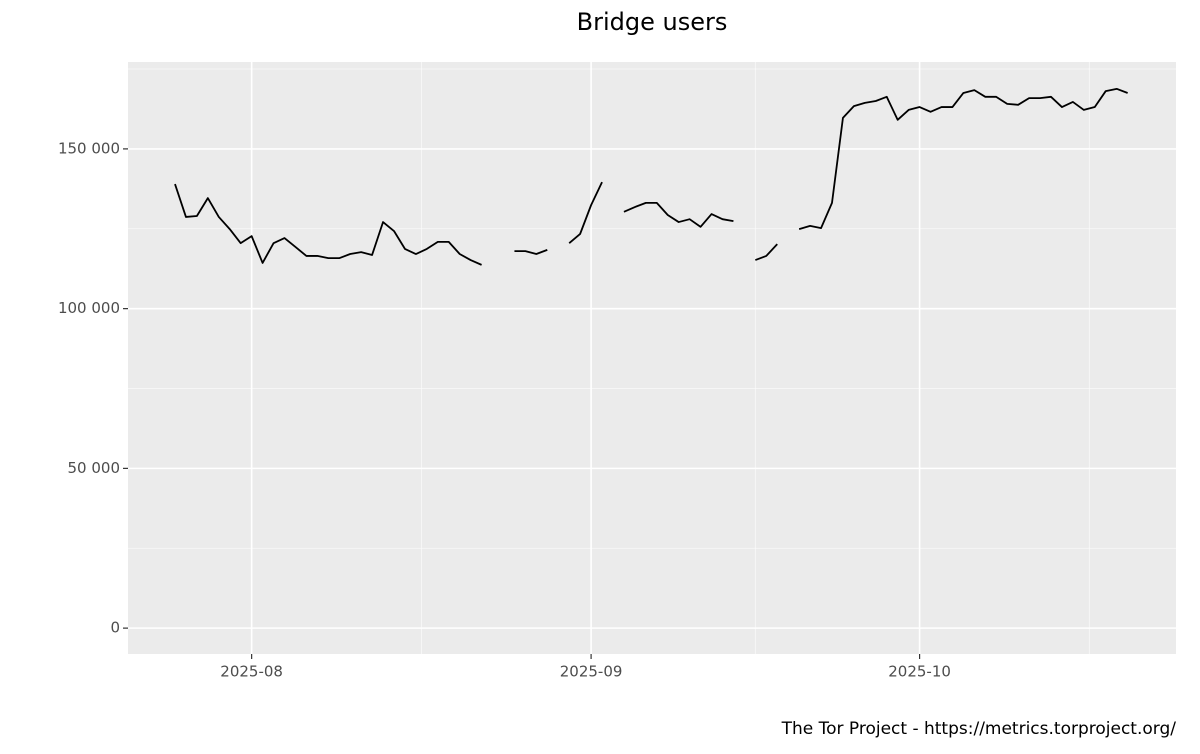  Describe the element at coordinates (652, 22) in the screenshot. I see `chart-title: Bridge users` at that location.